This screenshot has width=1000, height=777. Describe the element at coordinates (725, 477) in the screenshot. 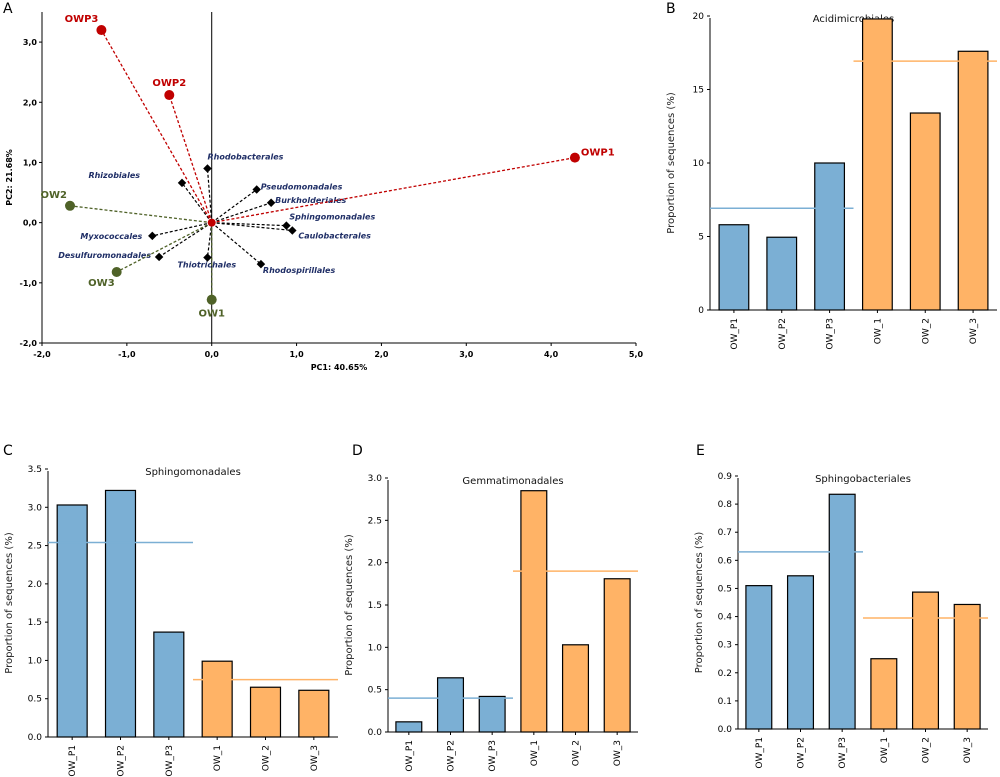

I see `y-tick-label: 0.9` at that location.